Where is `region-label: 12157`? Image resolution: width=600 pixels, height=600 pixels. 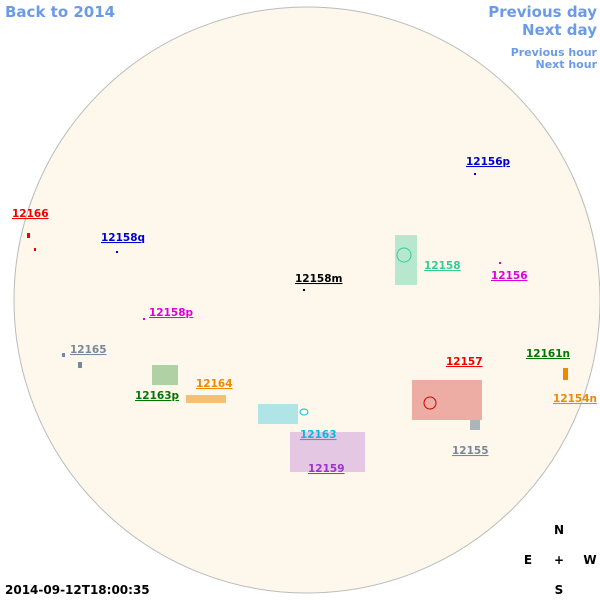 region-label: 12157 is located at coordinates (464, 362).